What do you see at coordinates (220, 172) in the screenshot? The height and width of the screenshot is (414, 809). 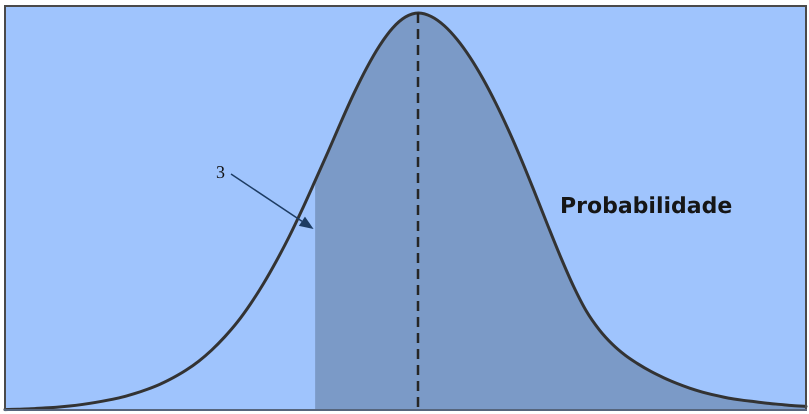 I see `annotation: 3` at bounding box center [220, 172].